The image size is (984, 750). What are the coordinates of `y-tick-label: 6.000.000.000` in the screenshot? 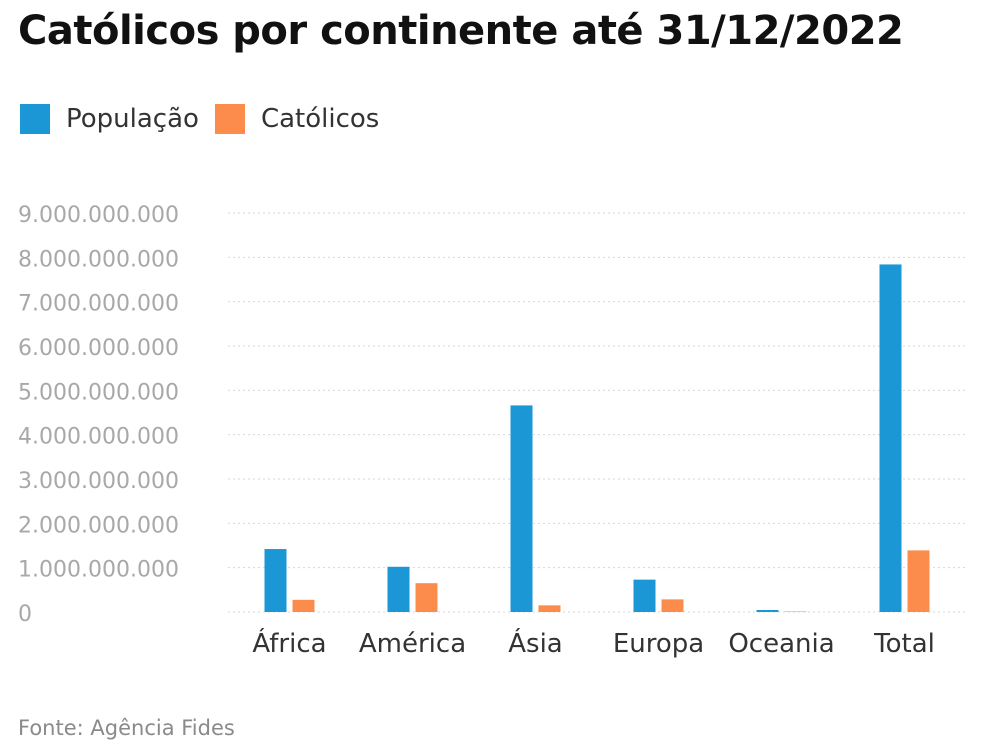 It's located at (98, 348).